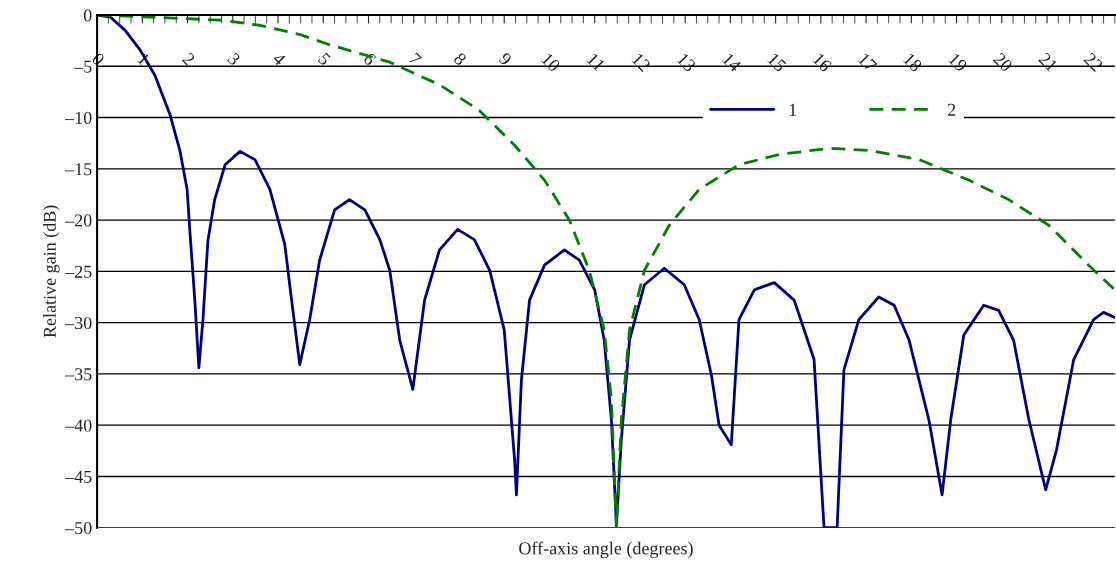  Describe the element at coordinates (78, 323) in the screenshot. I see `y-tick-label: –30` at that location.